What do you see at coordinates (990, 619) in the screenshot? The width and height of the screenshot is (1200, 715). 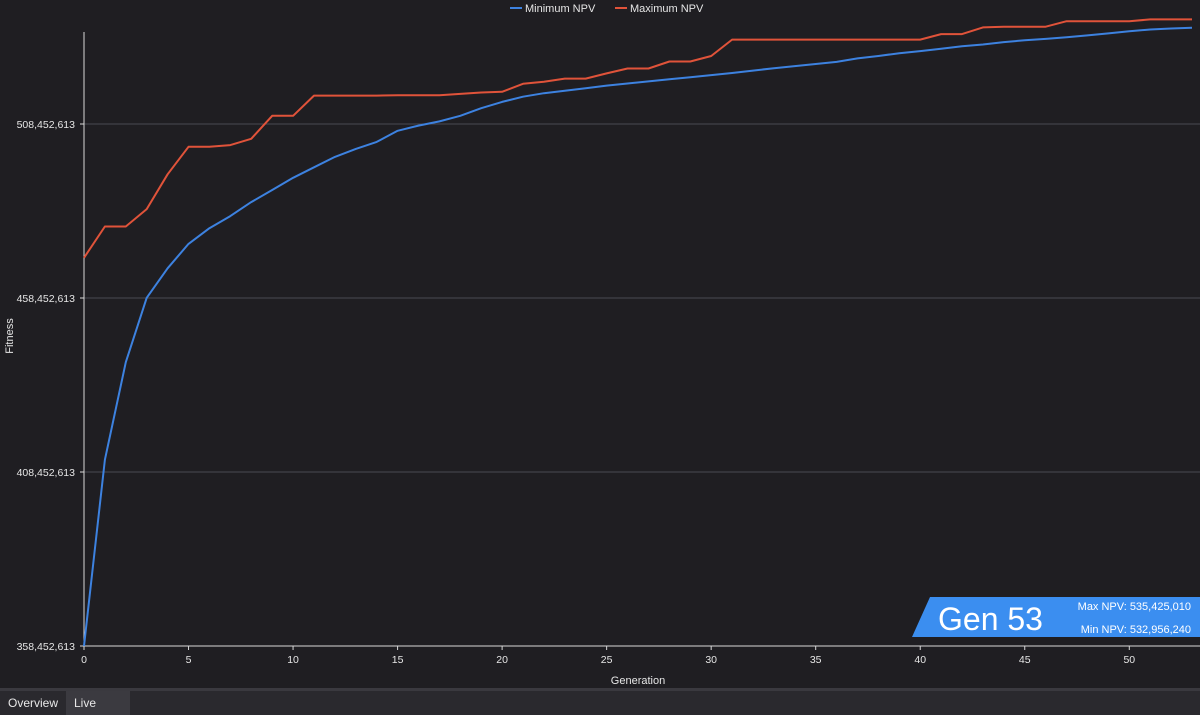 I see `generation-label: Gen 53` at bounding box center [990, 619].